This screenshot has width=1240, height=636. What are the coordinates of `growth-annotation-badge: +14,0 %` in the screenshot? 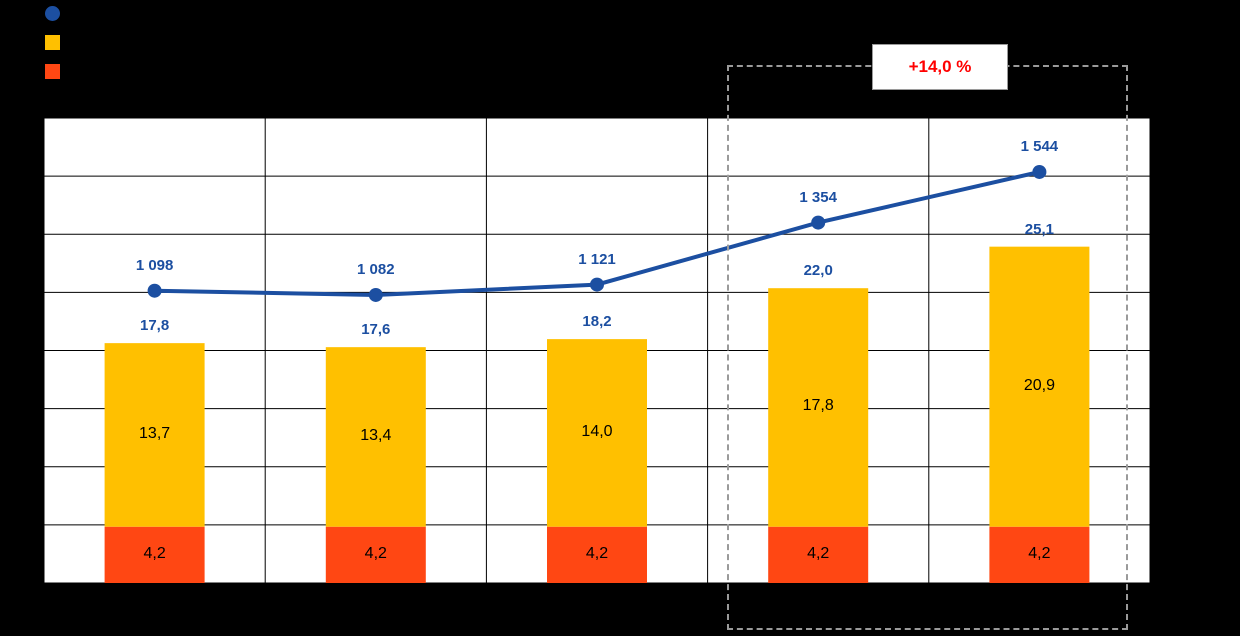 It's located at (940, 67).